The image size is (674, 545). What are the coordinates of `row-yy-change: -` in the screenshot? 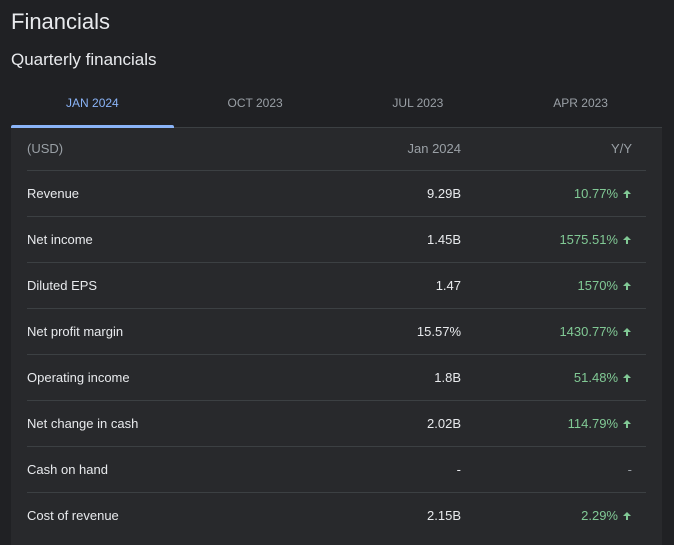 It's located at (630, 469).